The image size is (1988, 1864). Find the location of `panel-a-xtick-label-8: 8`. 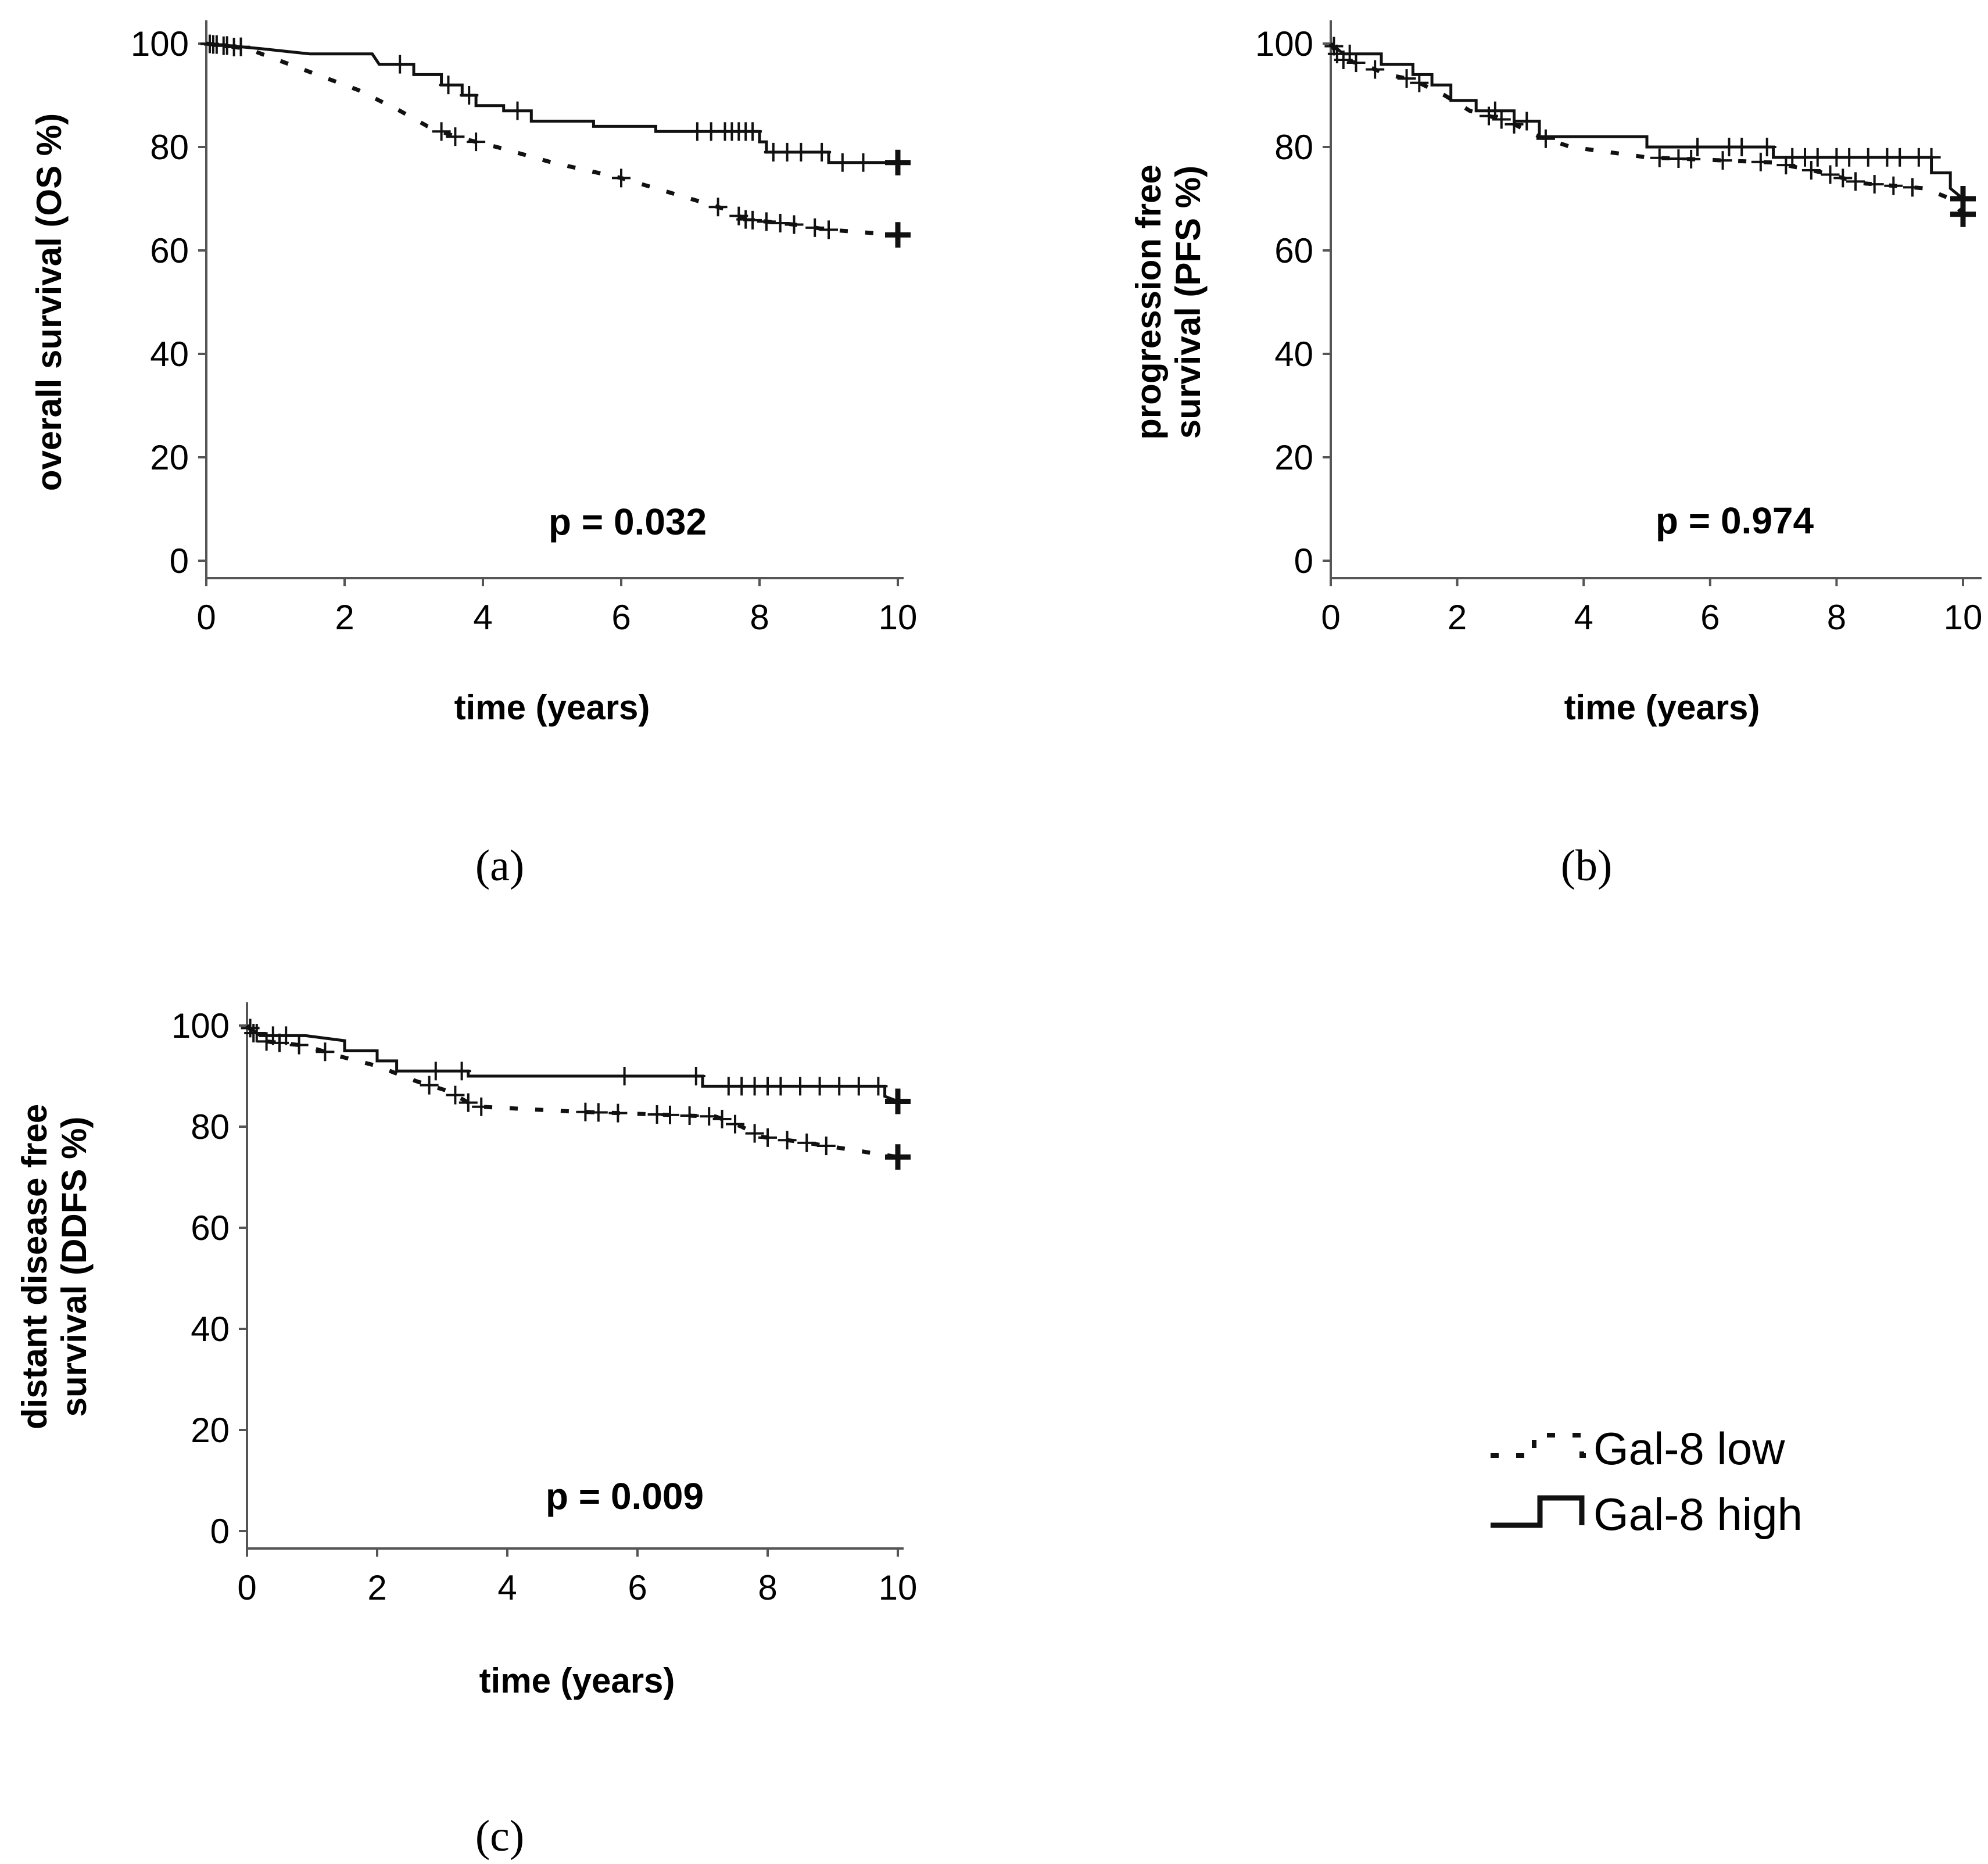

panel-a-xtick-label-8: 8 is located at coordinates (760, 617).